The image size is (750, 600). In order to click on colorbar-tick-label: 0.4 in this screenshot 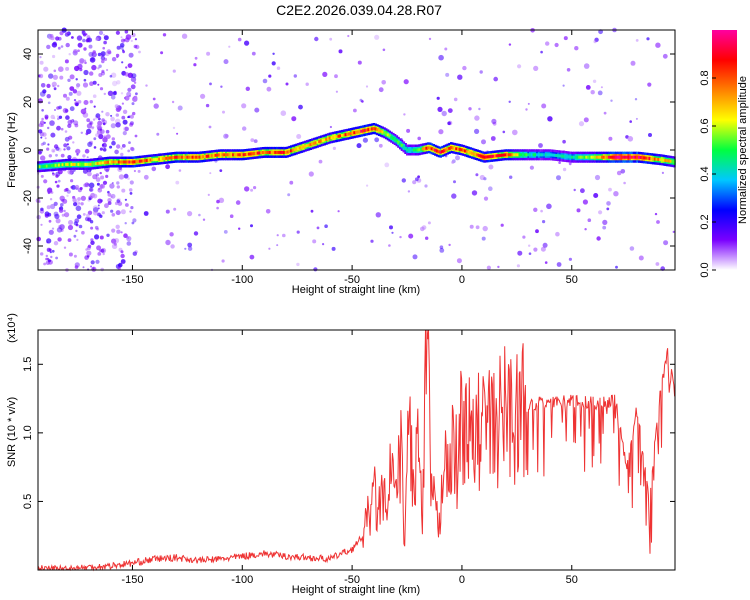, I will do `click(705, 173)`.